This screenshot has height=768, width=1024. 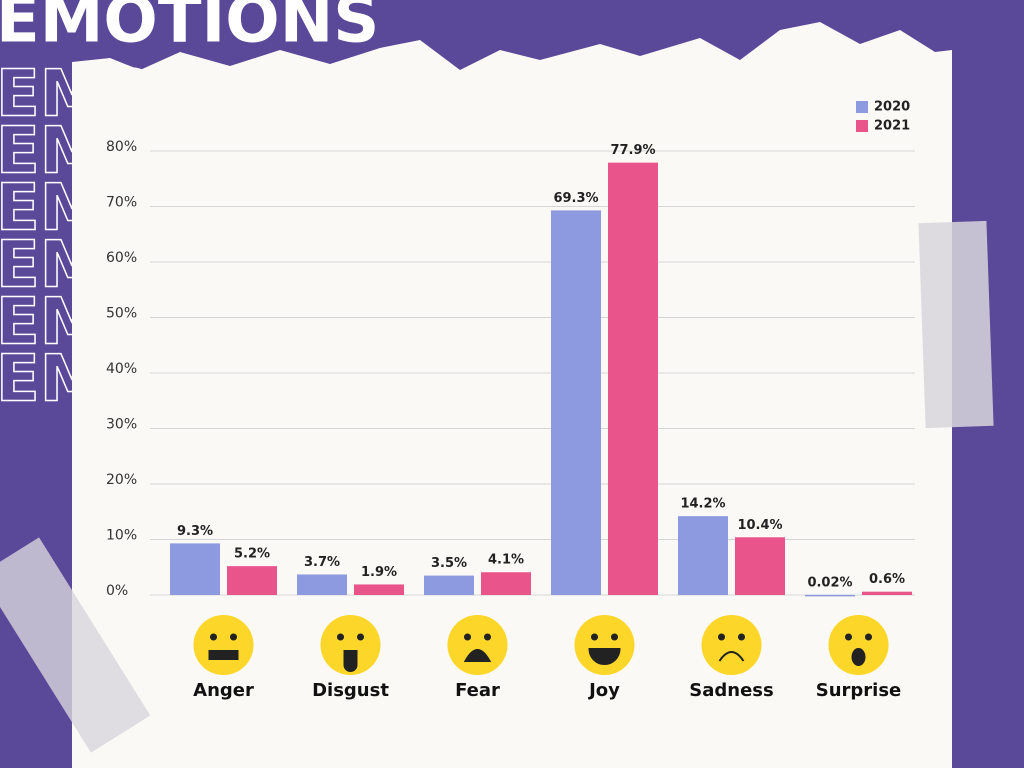 I want to click on y-tick-label: 50%, so click(x=121, y=314).